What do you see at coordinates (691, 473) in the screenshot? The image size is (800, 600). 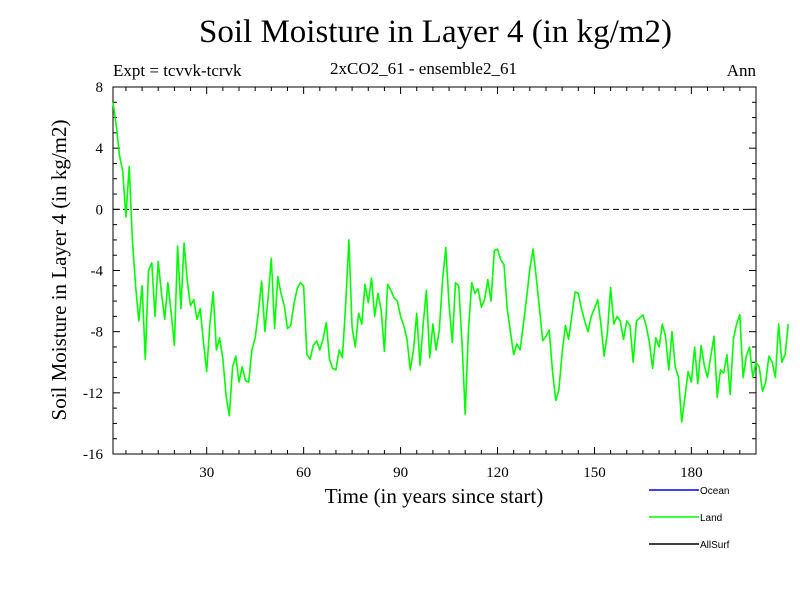 I see `x-tick-label: 180` at bounding box center [691, 473].